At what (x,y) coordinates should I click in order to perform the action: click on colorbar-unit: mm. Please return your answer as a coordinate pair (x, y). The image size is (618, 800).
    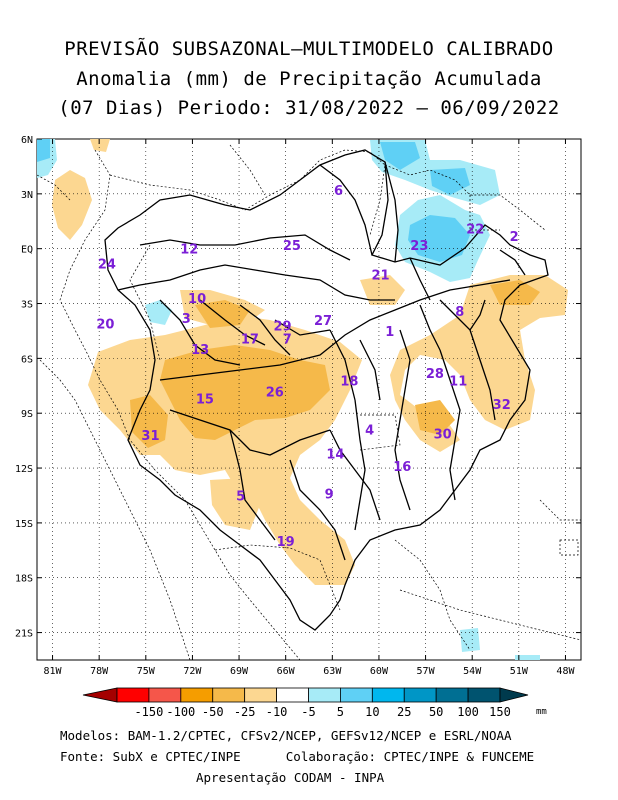
    Looking at the image, I should click on (541, 712).